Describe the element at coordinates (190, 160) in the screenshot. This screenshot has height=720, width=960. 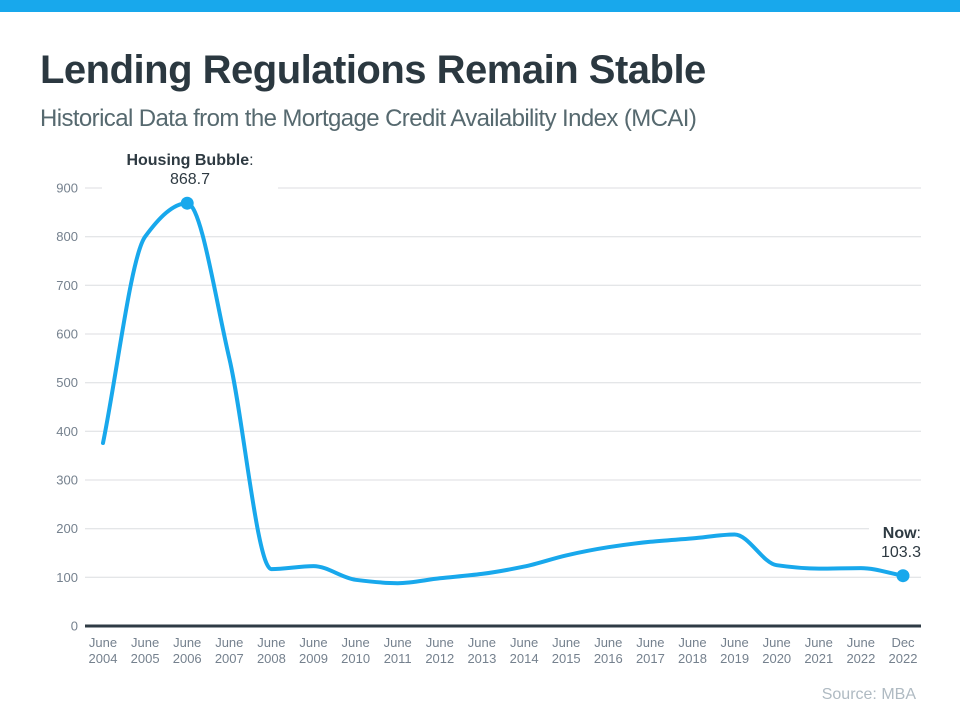
I see `annotation-housing-bubble-label: Housing Bubble:` at that location.